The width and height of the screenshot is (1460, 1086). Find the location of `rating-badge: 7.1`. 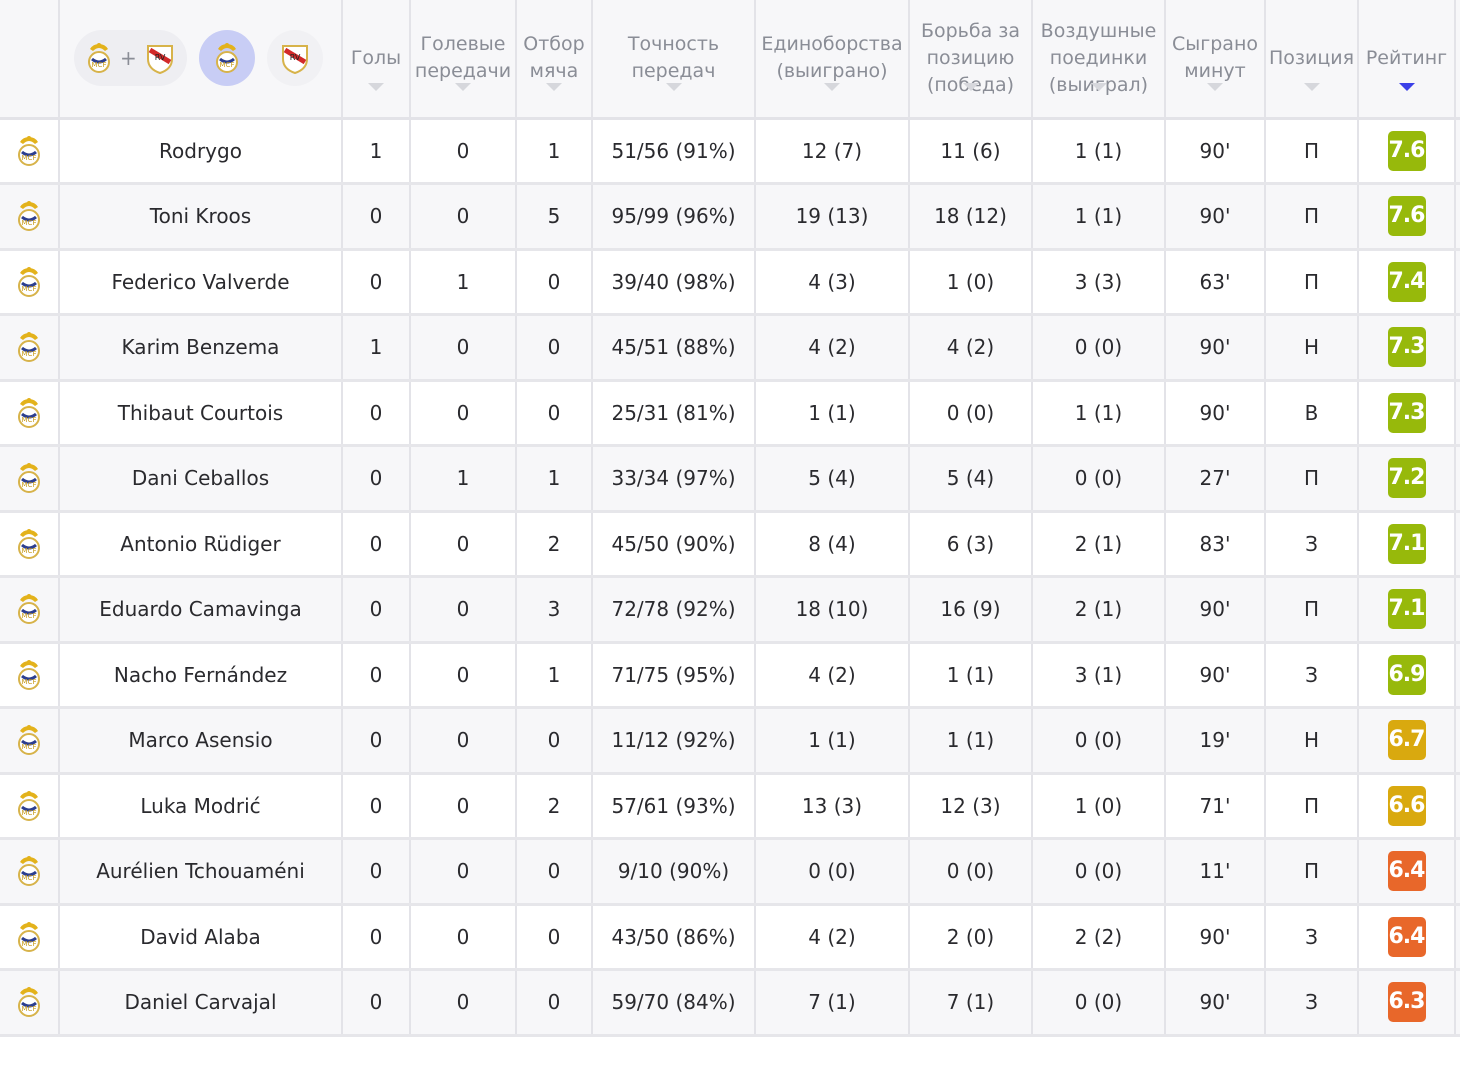

rating-badge: 7.1 is located at coordinates (1406, 609).